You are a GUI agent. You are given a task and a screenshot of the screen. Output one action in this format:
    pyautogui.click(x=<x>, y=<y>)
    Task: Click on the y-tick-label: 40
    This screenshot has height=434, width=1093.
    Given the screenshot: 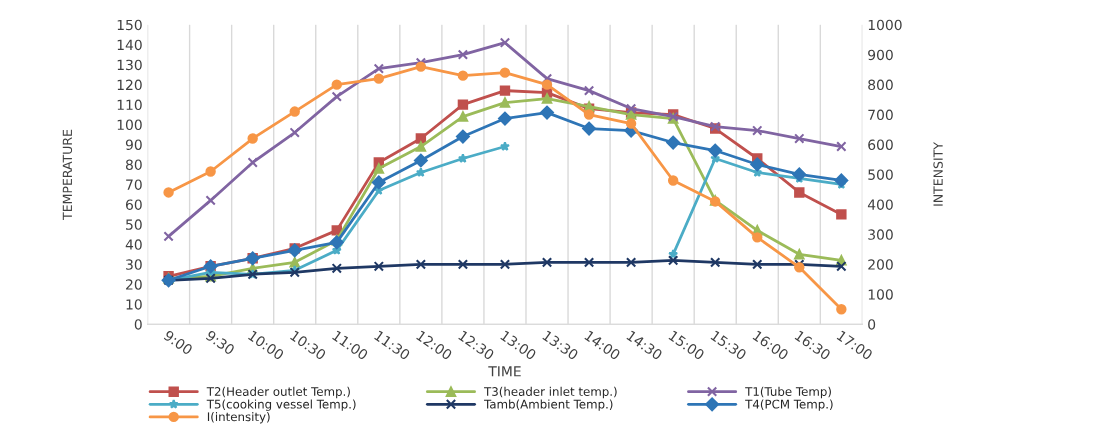 What is the action you would take?
    pyautogui.click(x=133, y=244)
    